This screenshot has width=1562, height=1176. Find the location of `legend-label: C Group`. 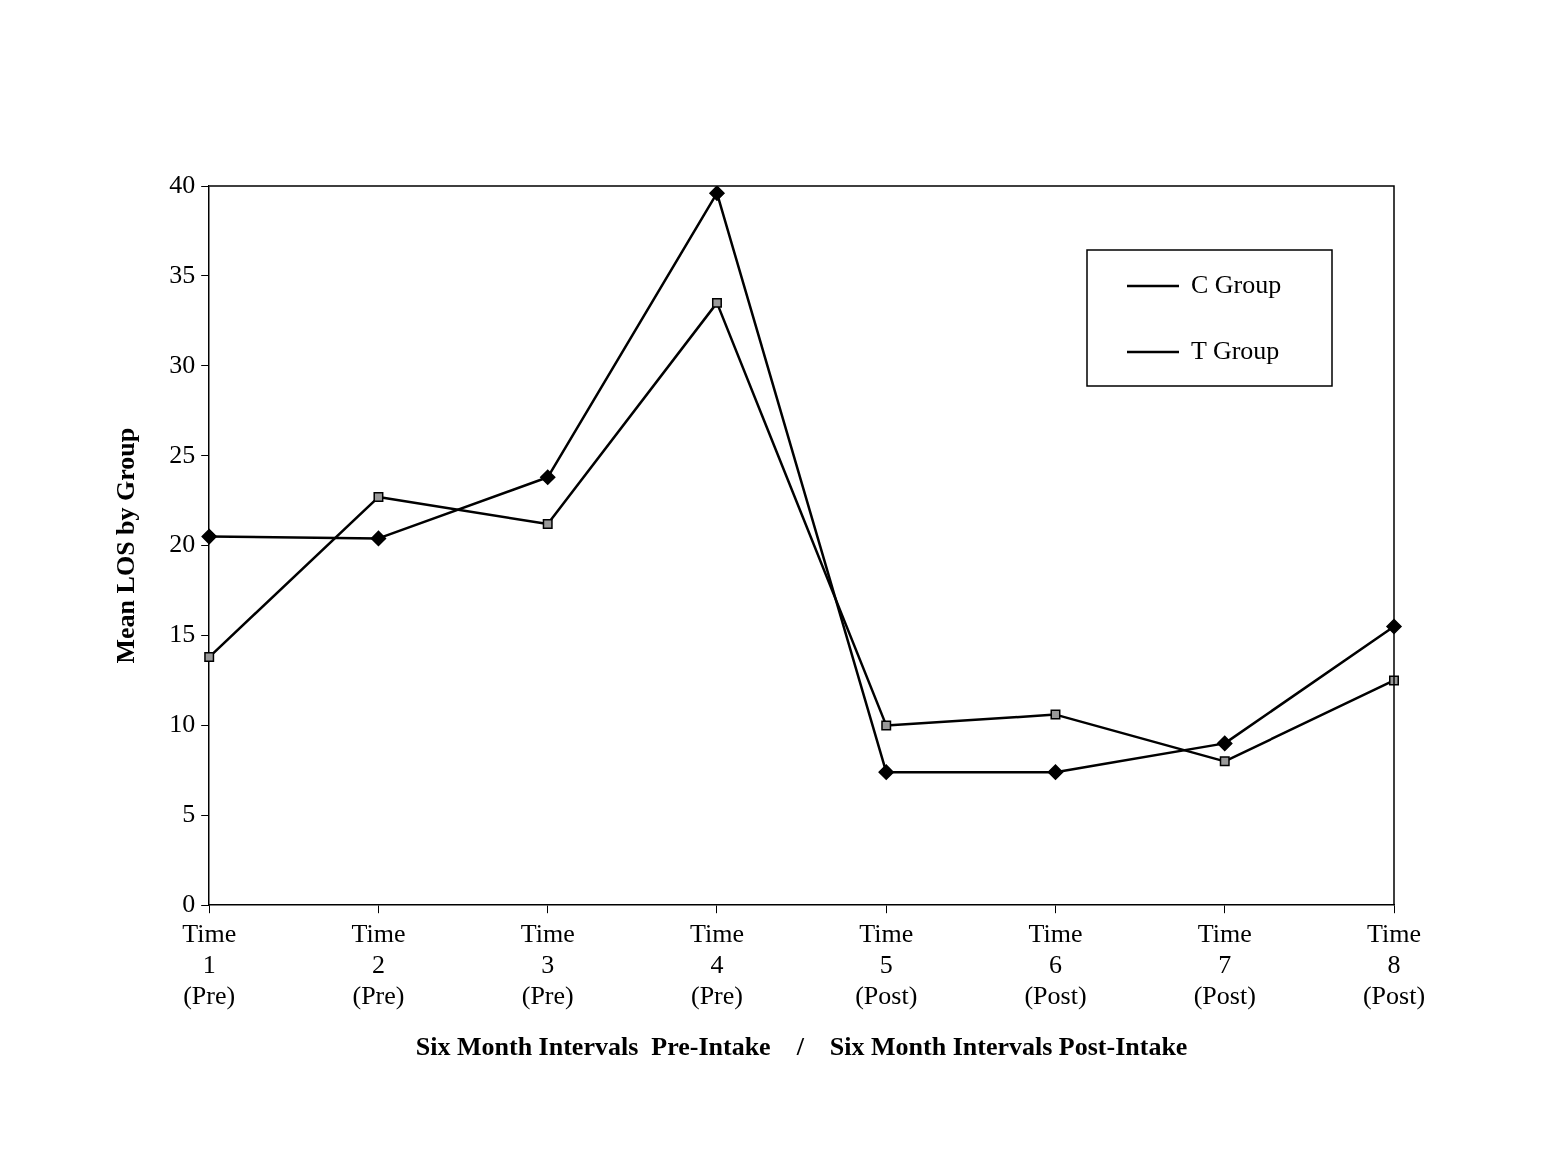

legend-label: C Group is located at coordinates (1236, 284).